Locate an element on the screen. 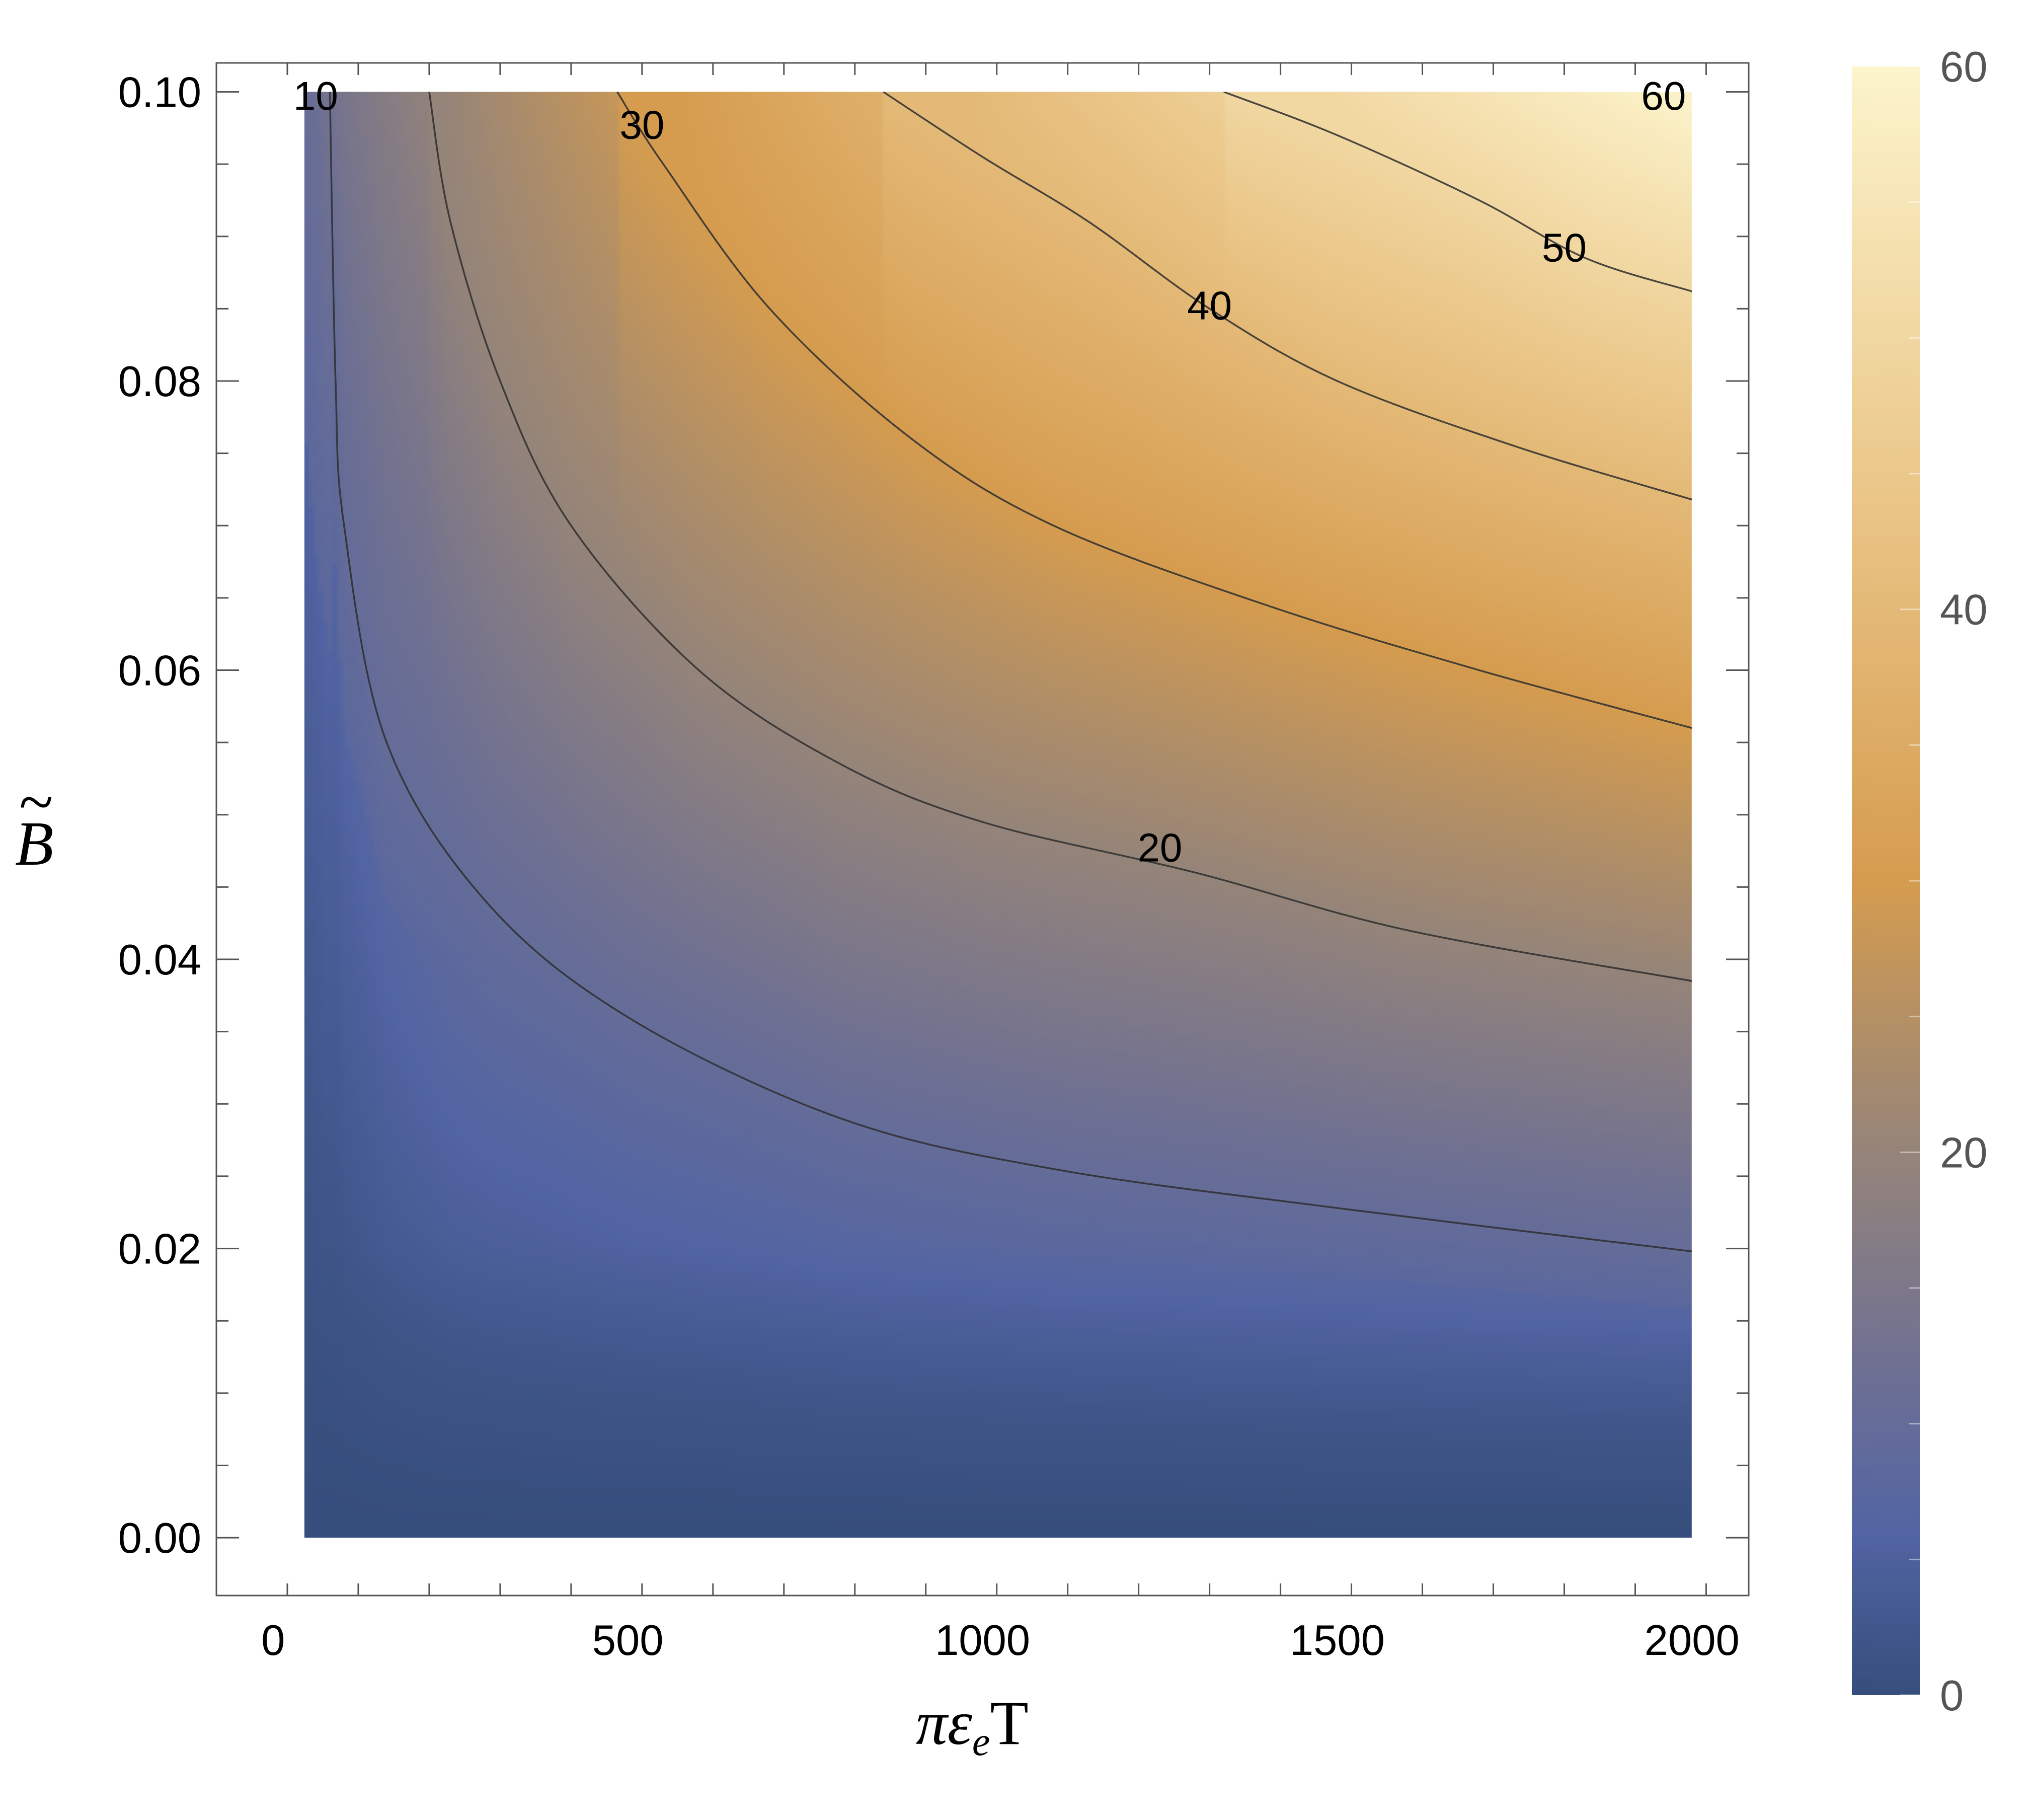  x-tick-label-0: 0 is located at coordinates (273, 1640).